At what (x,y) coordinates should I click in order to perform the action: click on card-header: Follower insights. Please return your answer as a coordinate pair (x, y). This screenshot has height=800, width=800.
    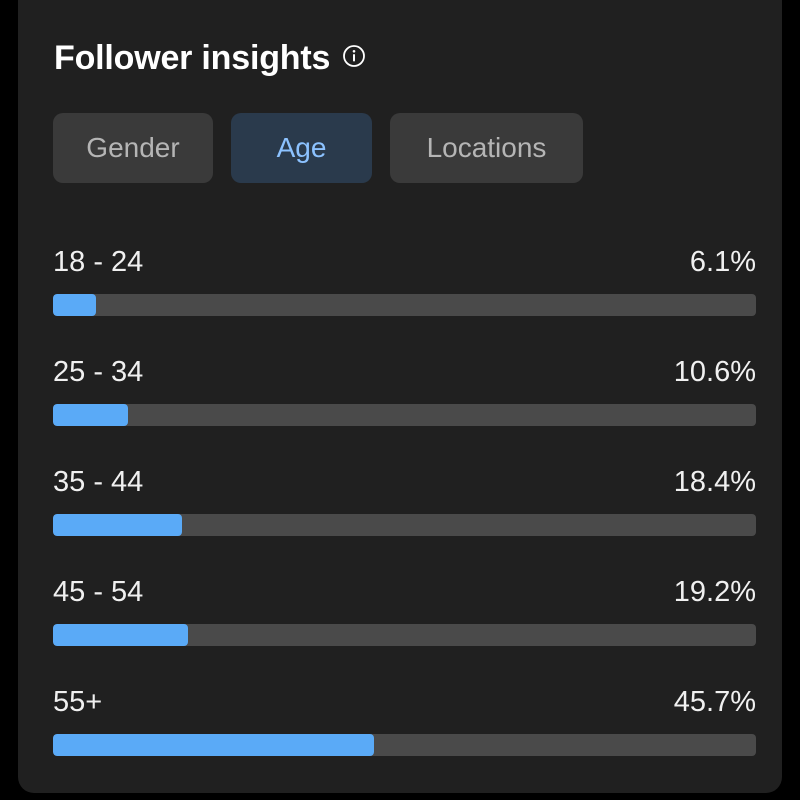
    Looking at the image, I should click on (210, 58).